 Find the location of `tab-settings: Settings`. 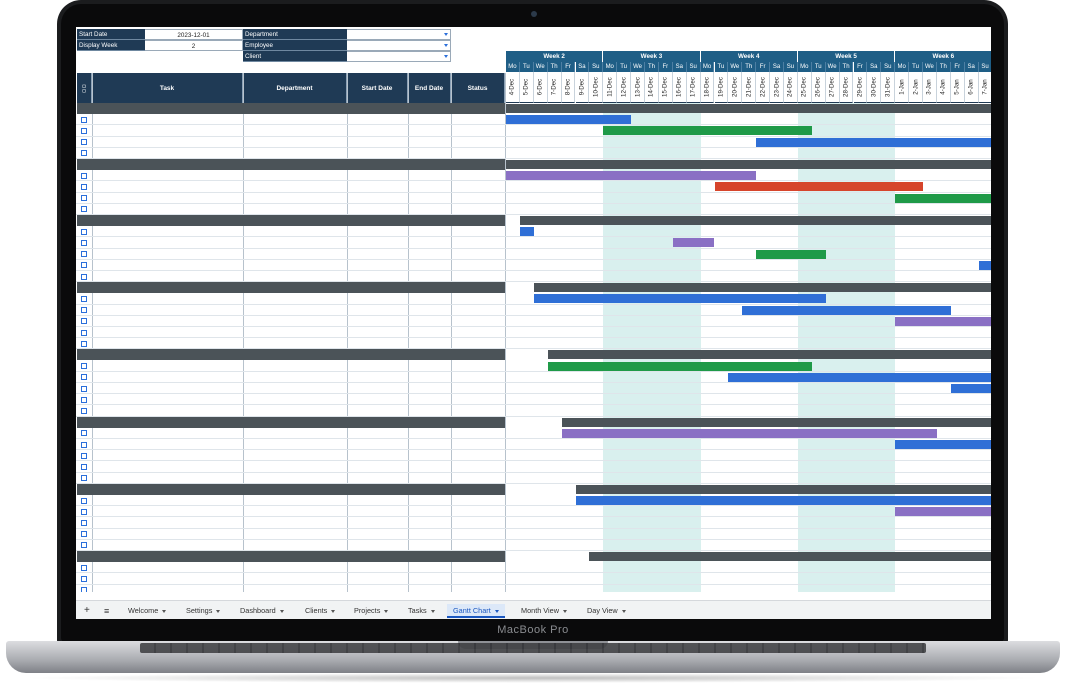

tab-settings: Settings is located at coordinates (203, 611).